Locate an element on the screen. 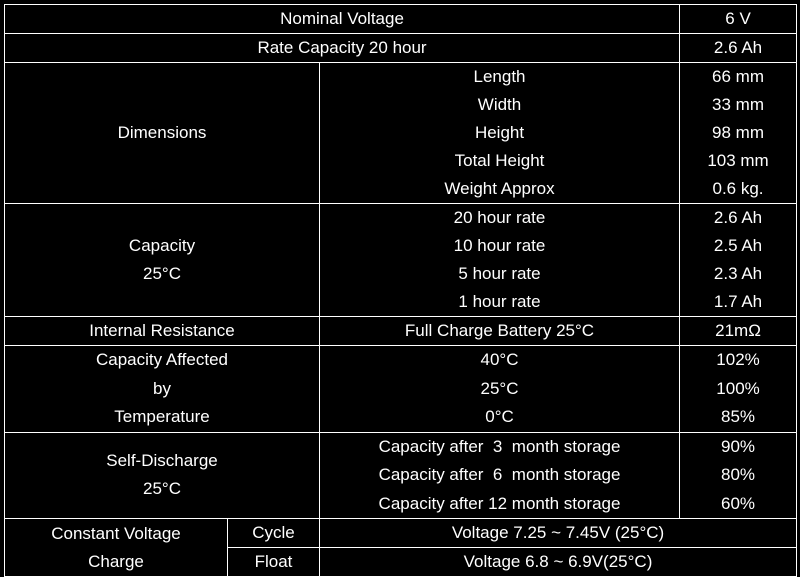 This screenshot has width=800, height=577. value-cell-text: 2.3 Ah is located at coordinates (738, 273).